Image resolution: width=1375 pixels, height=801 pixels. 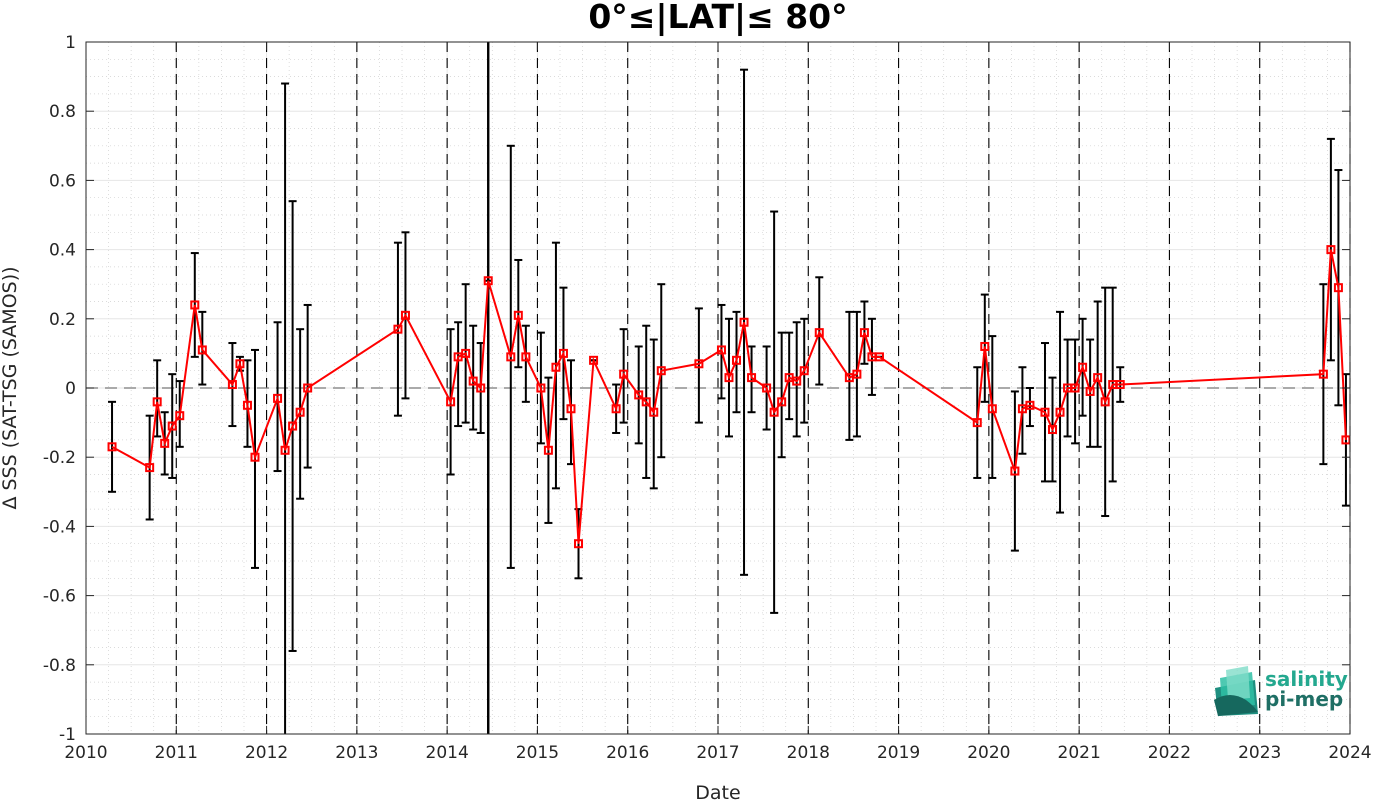 What do you see at coordinates (59, 527) in the screenshot?
I see `y-tick-label: -0.4` at bounding box center [59, 527].